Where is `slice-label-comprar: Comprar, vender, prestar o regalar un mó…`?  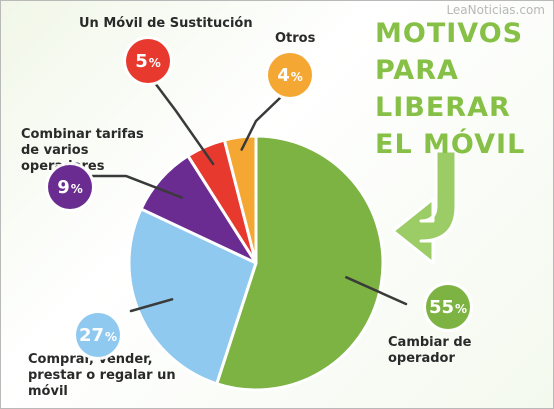 slice-label-comprar: Comprar, vender, prestar o regalar un mó… is located at coordinates (102, 375).